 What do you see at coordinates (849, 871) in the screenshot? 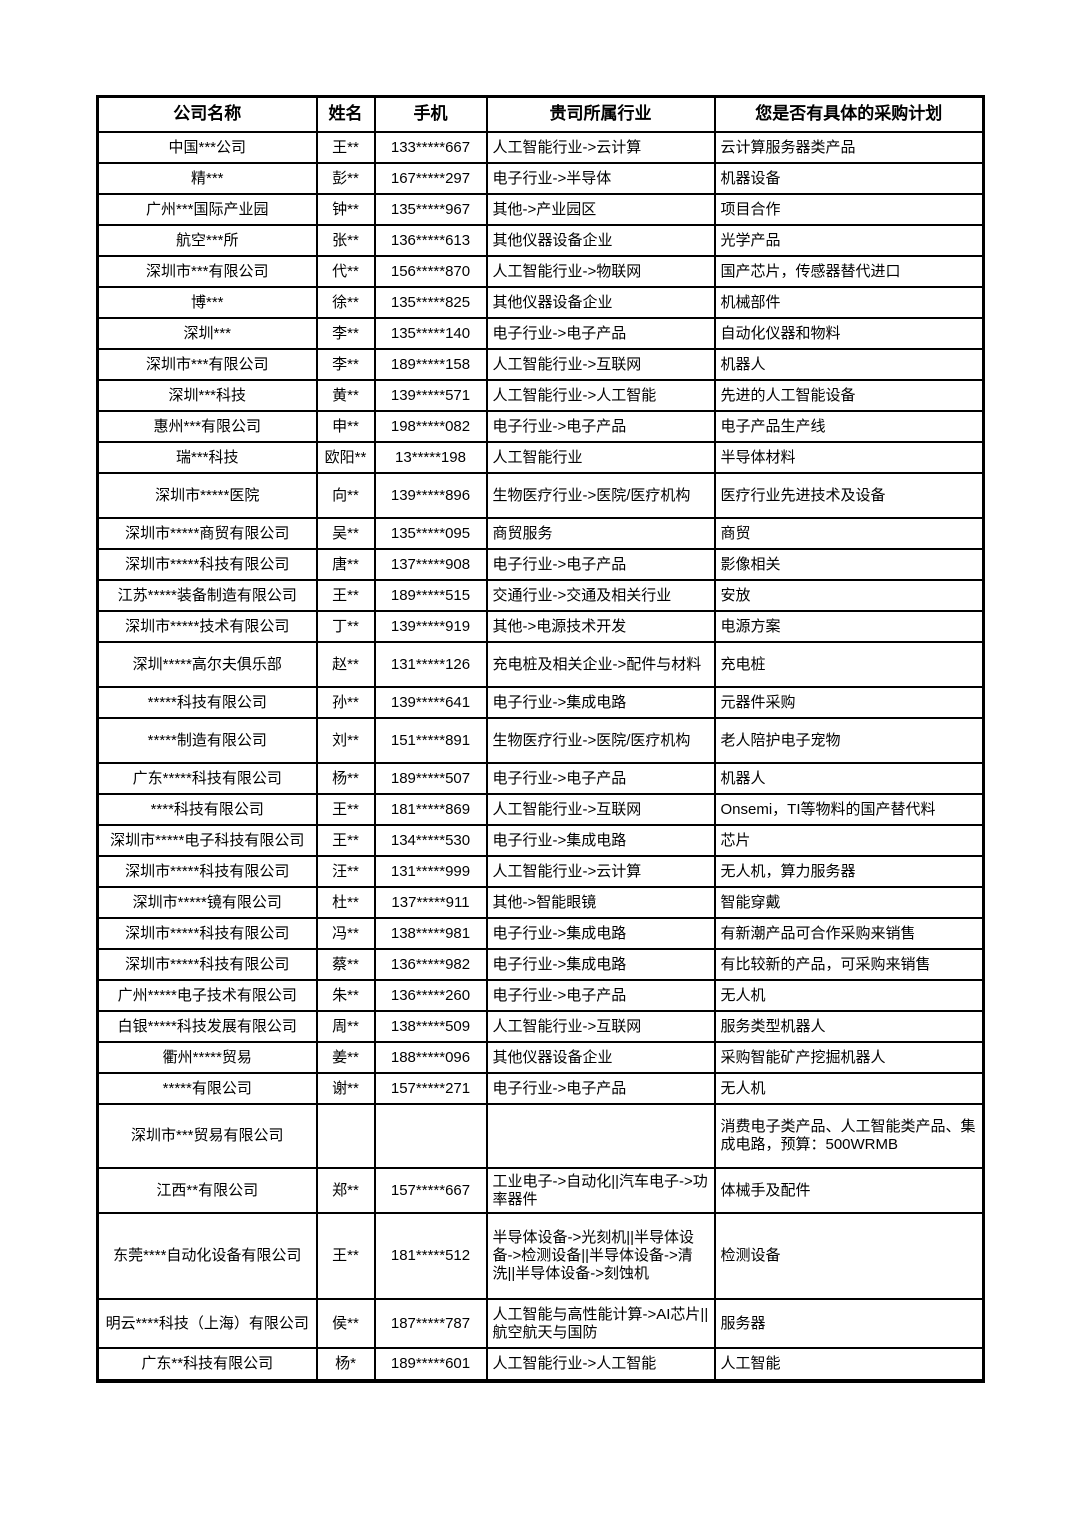
I see `table-cell: 无人机，算力服务器` at bounding box center [849, 871].